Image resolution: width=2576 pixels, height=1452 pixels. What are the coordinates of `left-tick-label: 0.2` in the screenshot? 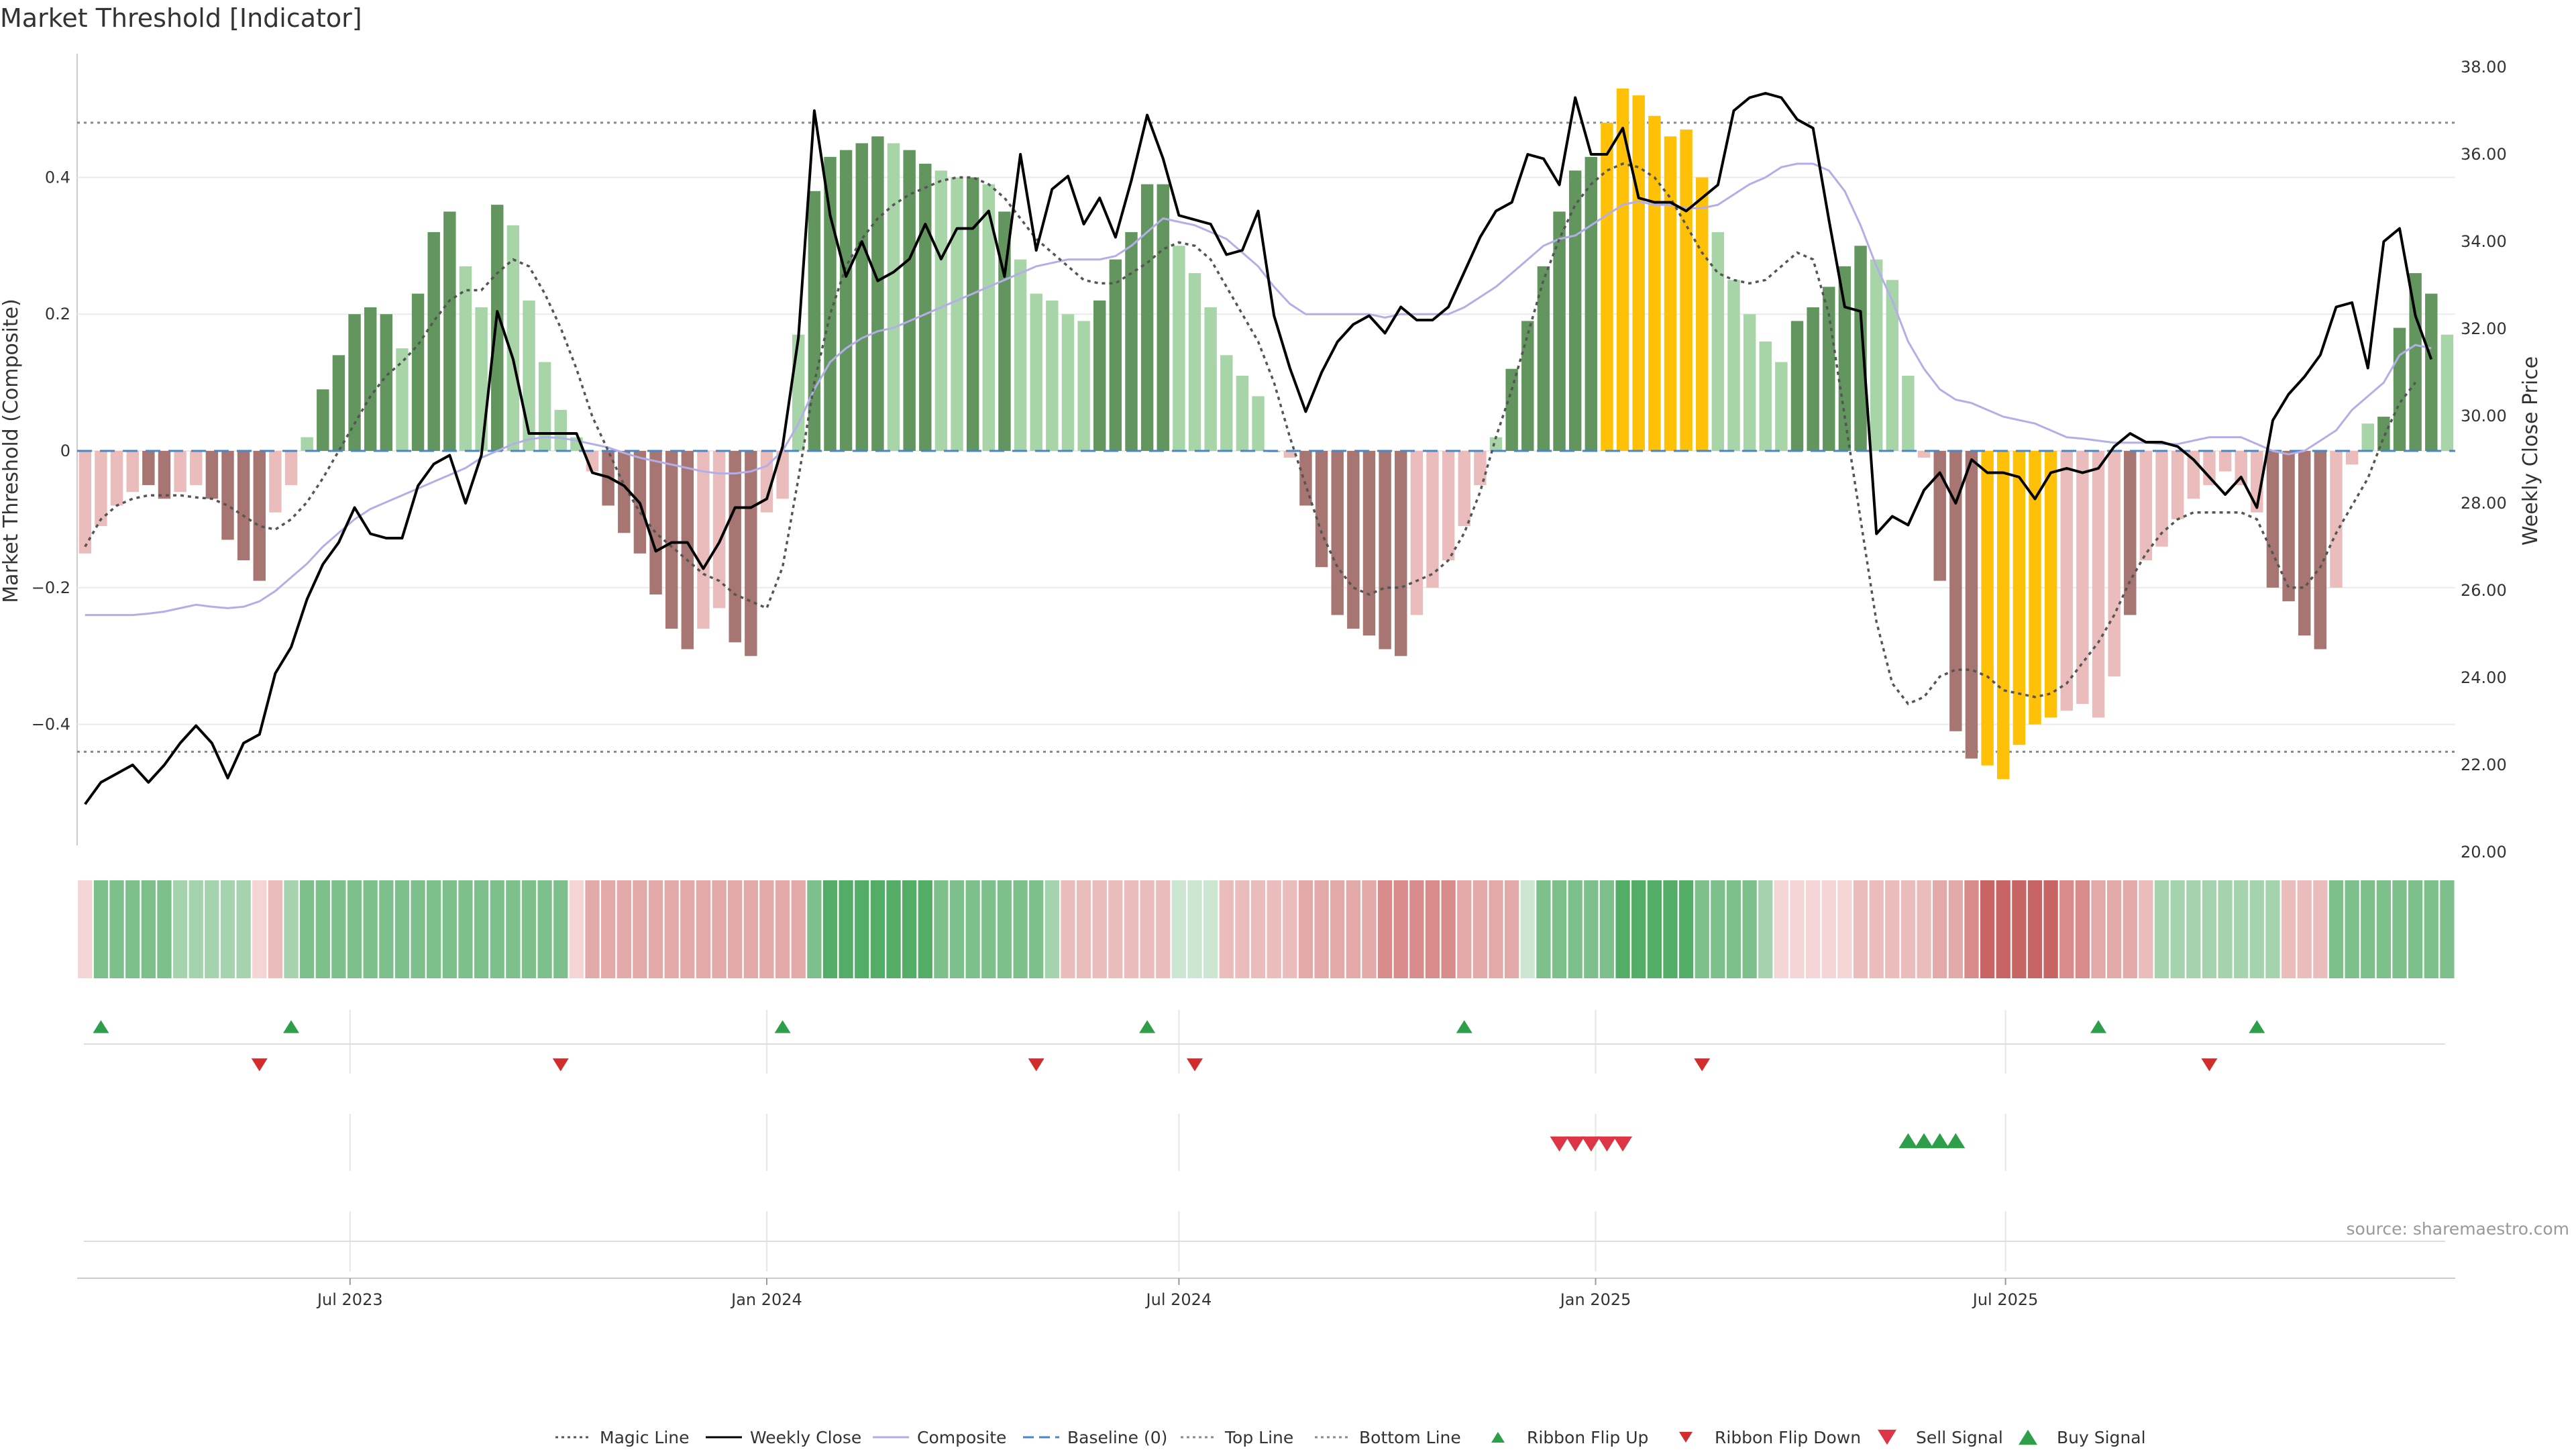 It's located at (57, 314).